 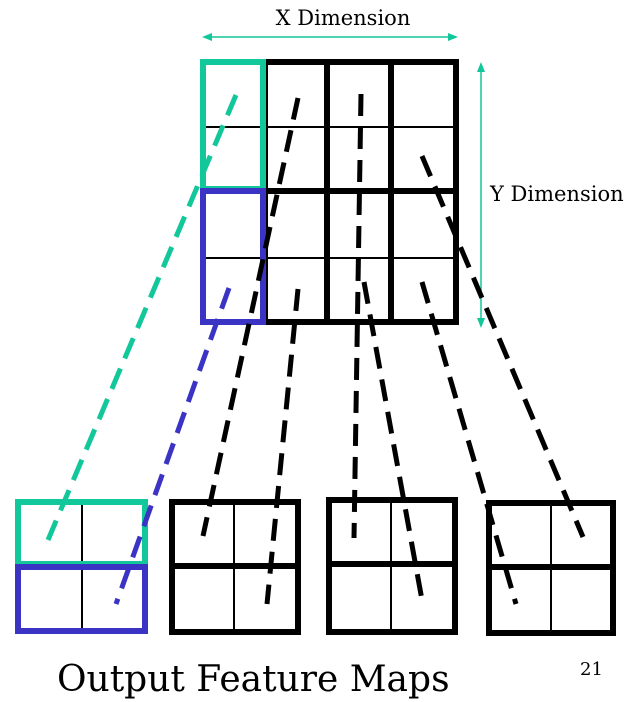 I want to click on input-blue-block, so click(x=233, y=256).